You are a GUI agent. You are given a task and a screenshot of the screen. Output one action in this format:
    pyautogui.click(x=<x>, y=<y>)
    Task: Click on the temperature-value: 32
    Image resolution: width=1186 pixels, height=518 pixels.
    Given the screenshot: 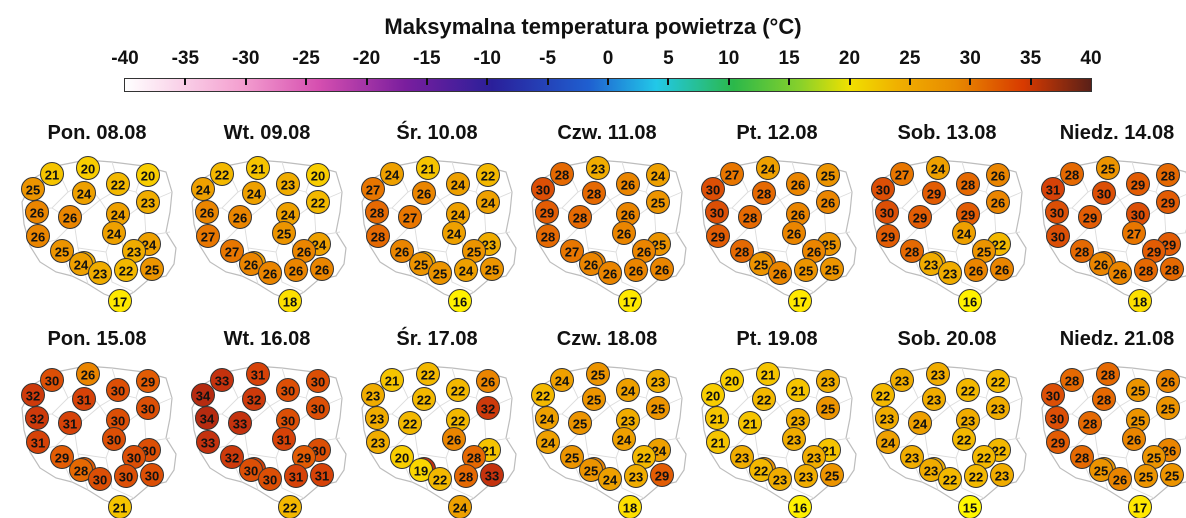 What is the action you would take?
    pyautogui.click(x=232, y=458)
    